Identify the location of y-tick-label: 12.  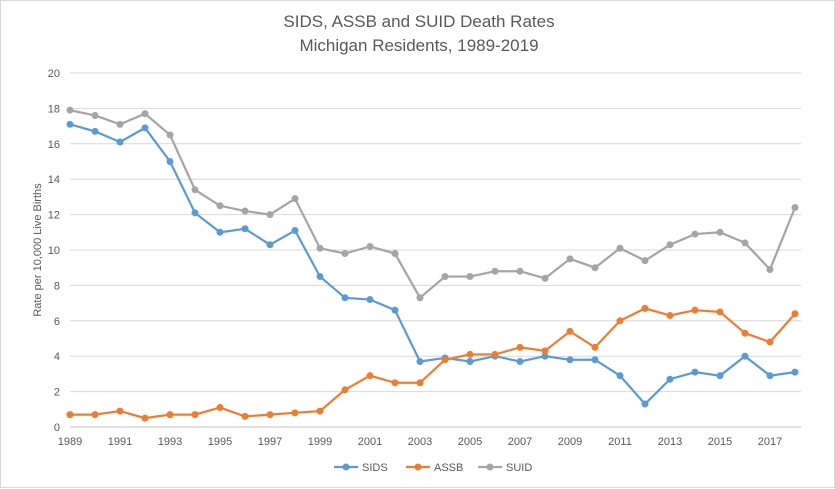
(54, 216).